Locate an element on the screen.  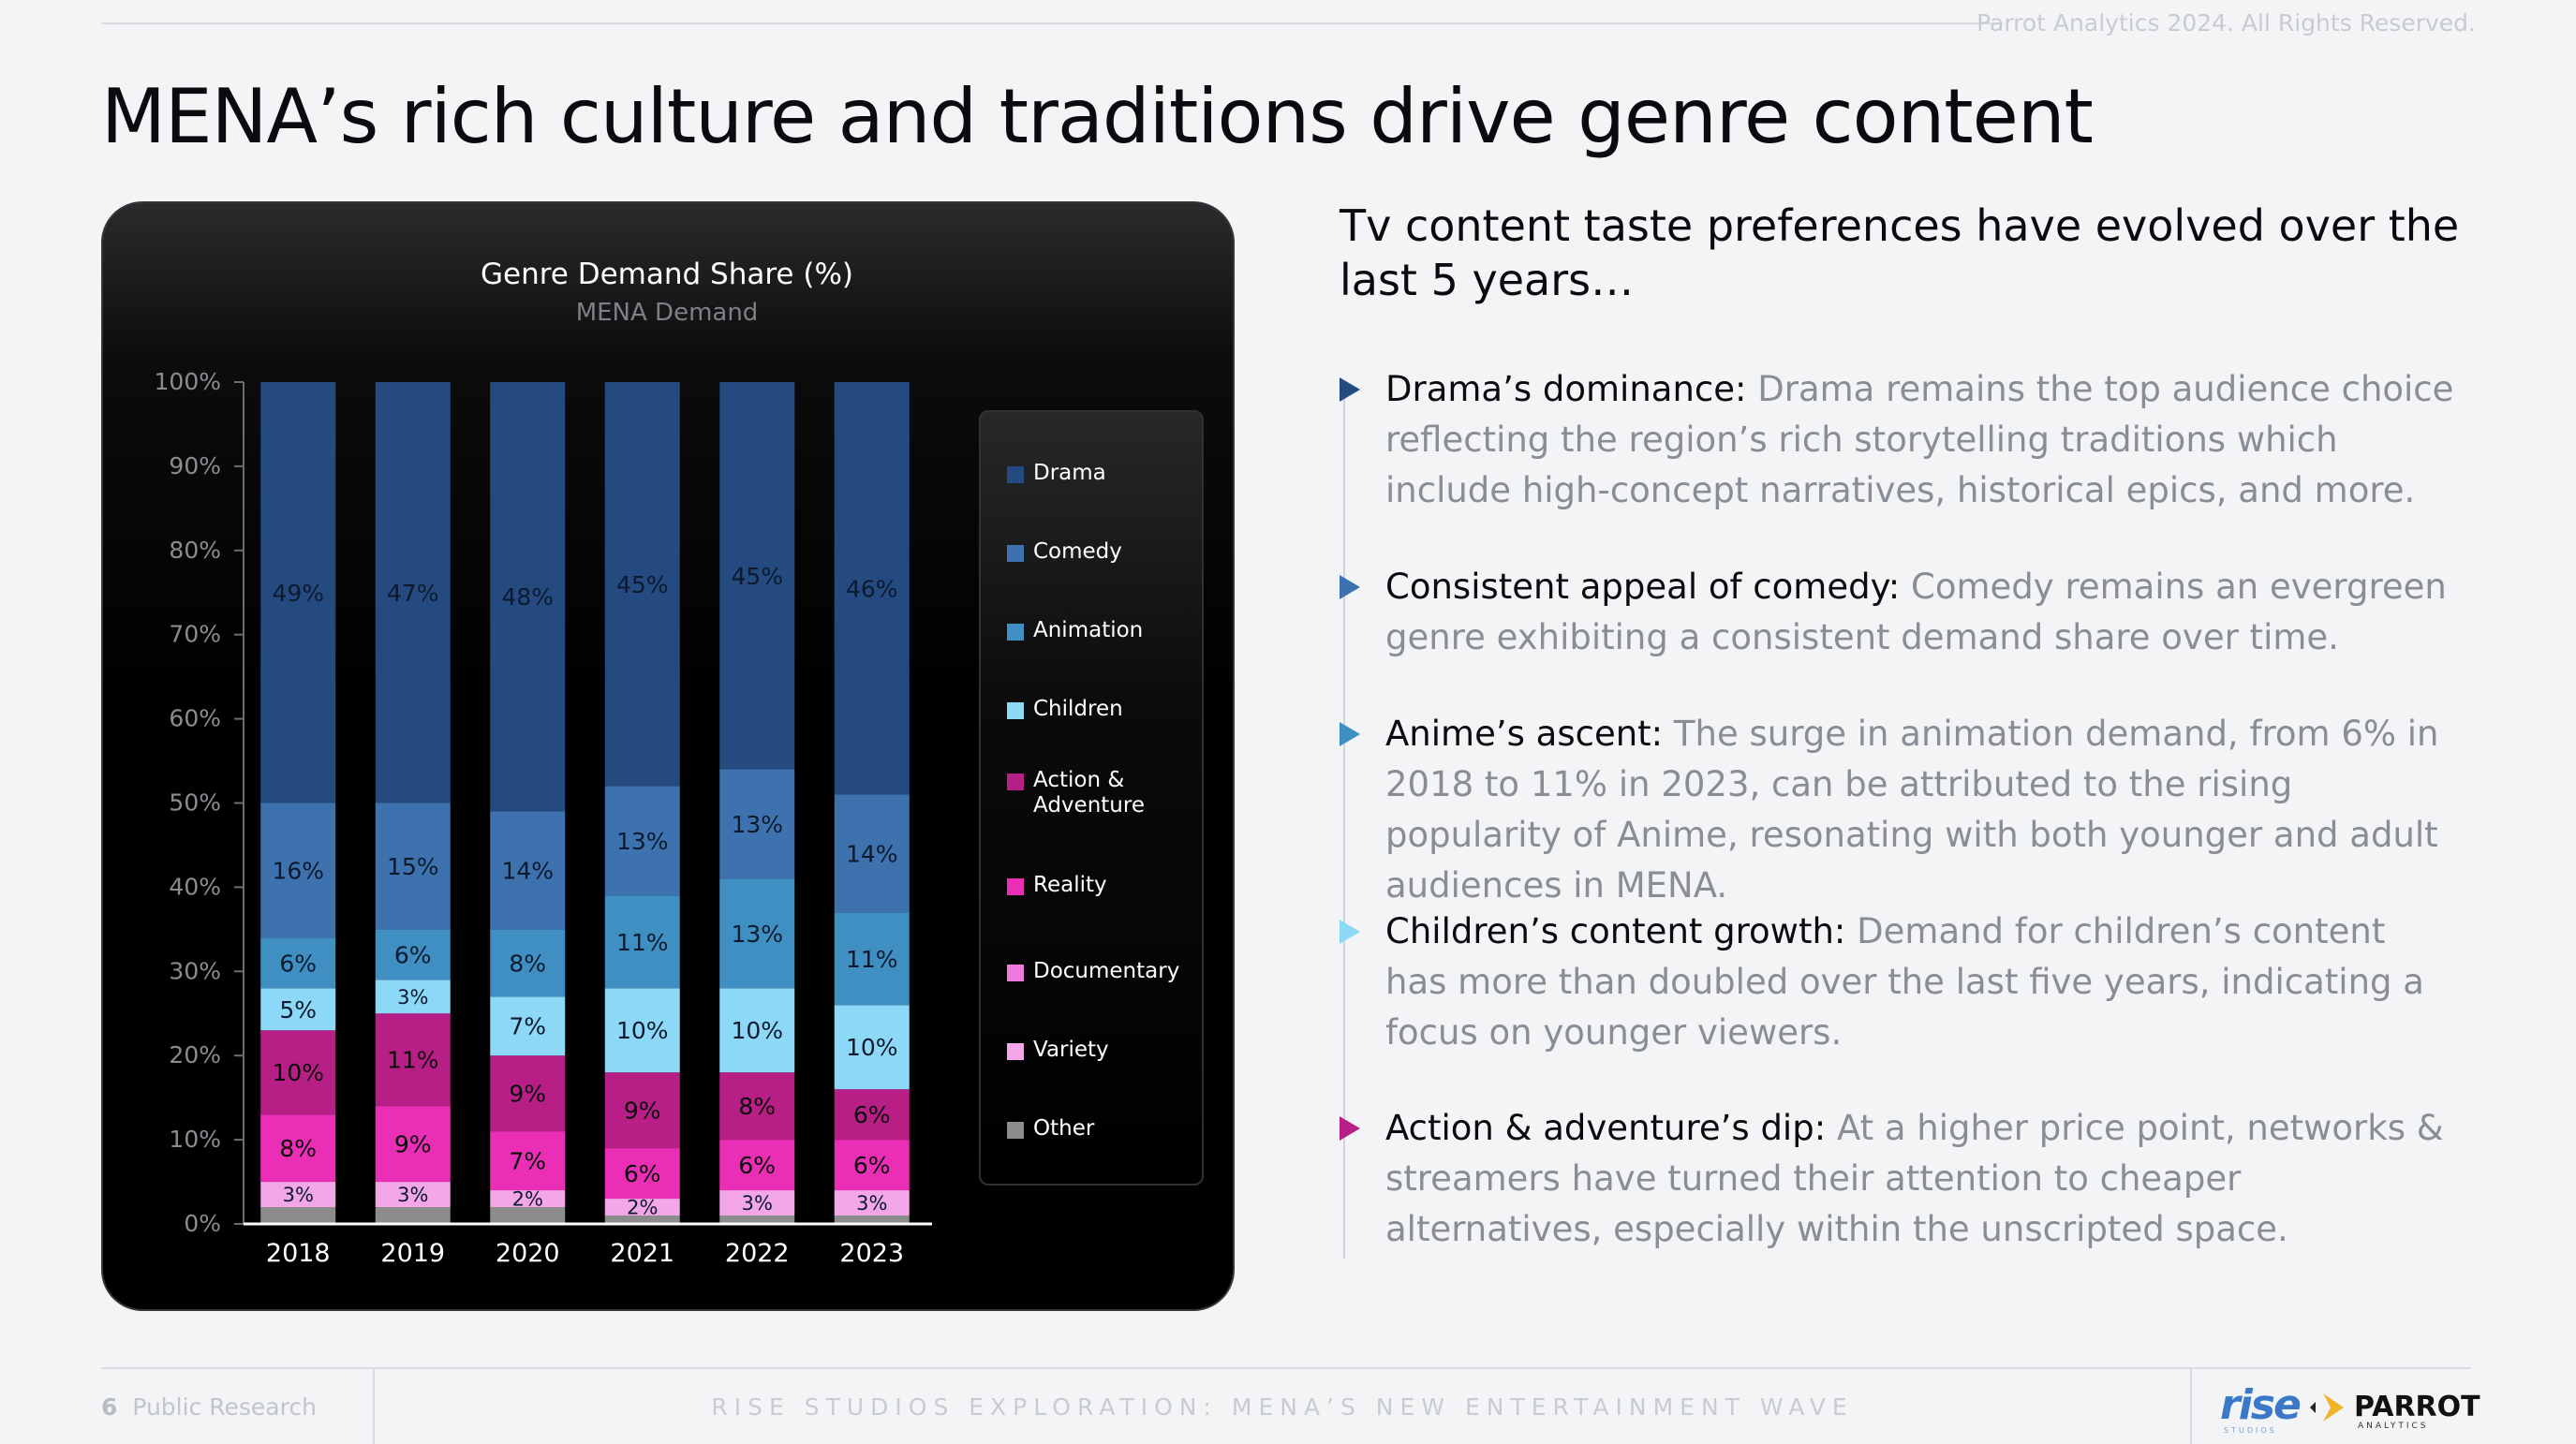
x-tick-label: 2022 is located at coordinates (758, 1253).